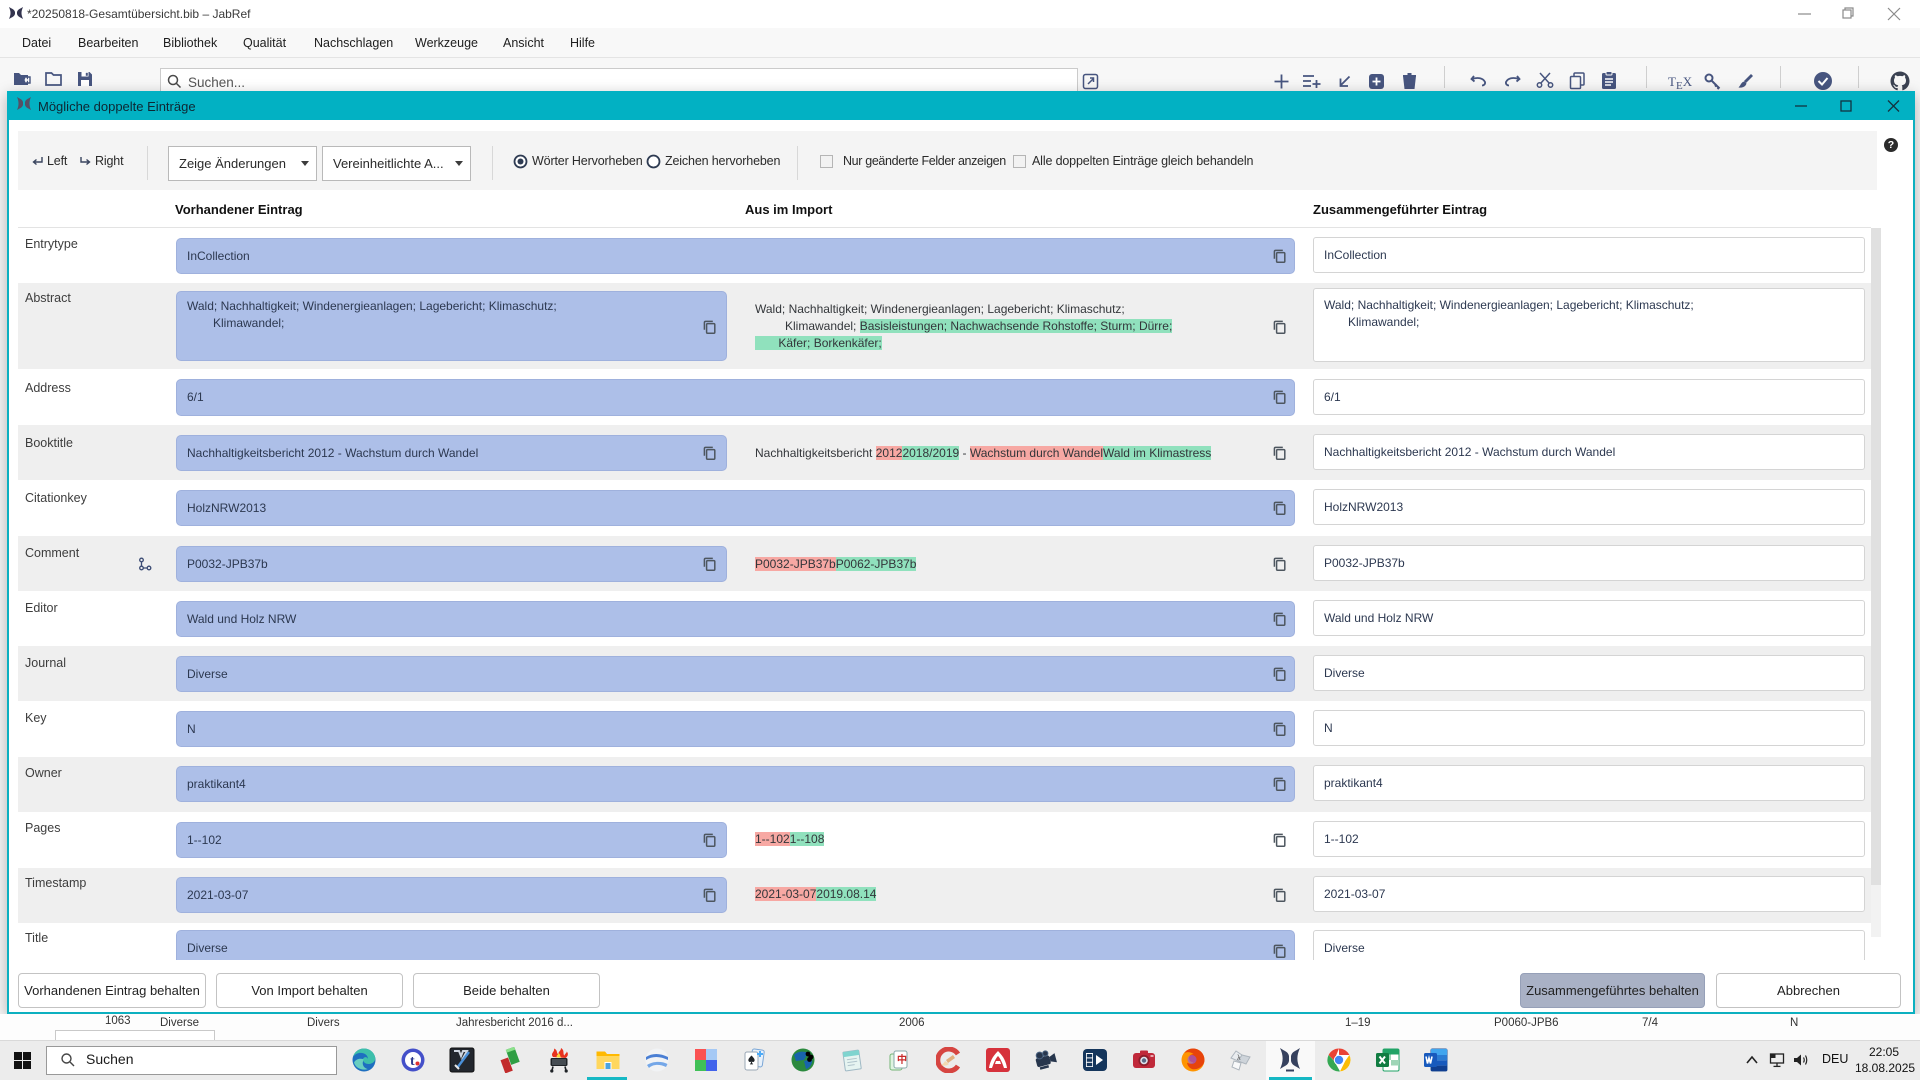 This screenshot has height=1080, width=1920. What do you see at coordinates (902, 1059) in the screenshot?
I see `svg-text: 中` at bounding box center [902, 1059].